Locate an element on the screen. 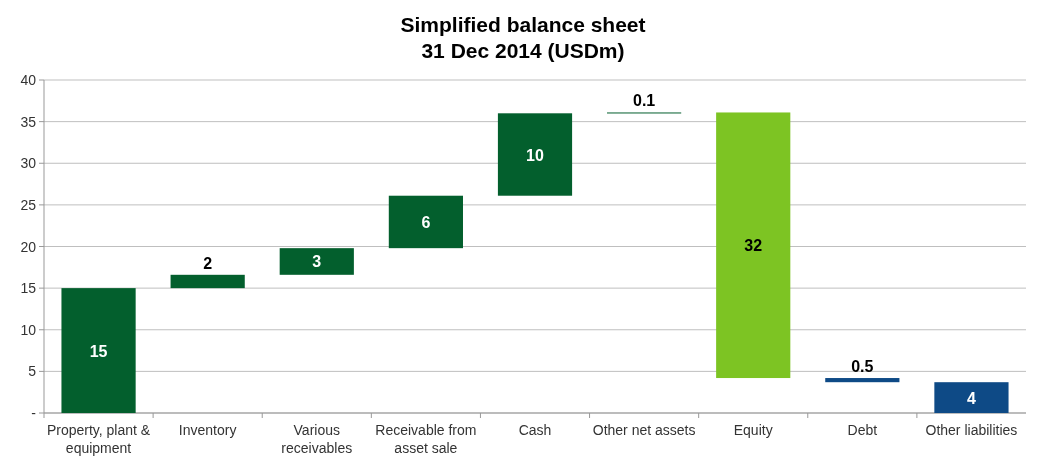 Image resolution: width=1046 pixels, height=469 pixels. x-tick-label: Various receivables is located at coordinates (317, 439).